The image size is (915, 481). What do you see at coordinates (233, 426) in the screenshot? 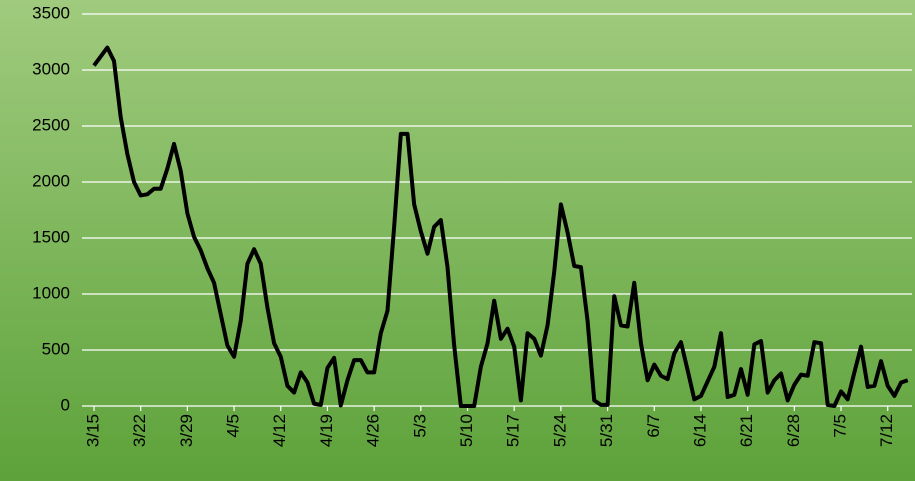
I see `x-tick-label: 4/5` at bounding box center [233, 426].